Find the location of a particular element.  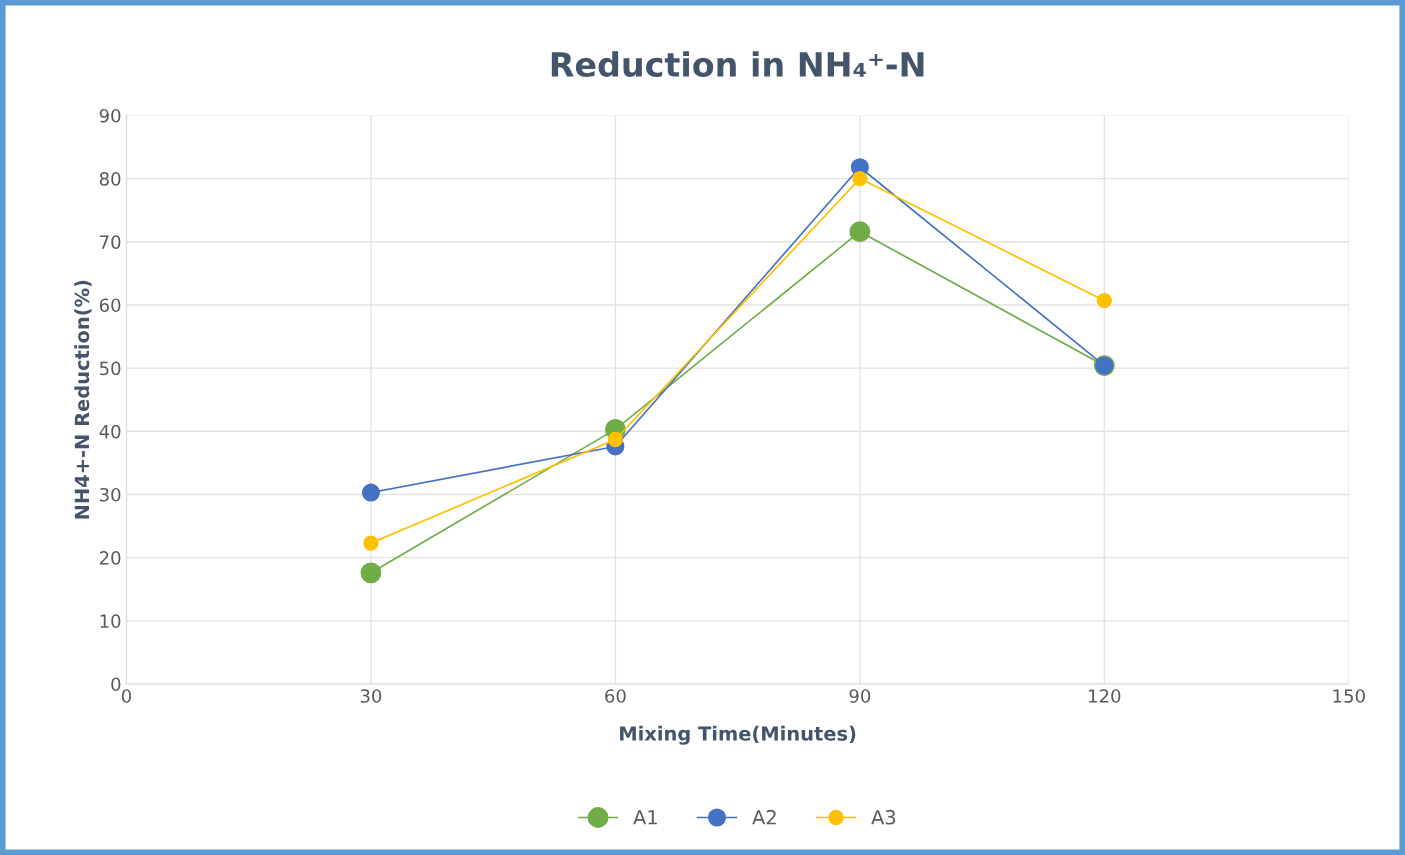

y-tick-label: 0 is located at coordinates (116, 684).